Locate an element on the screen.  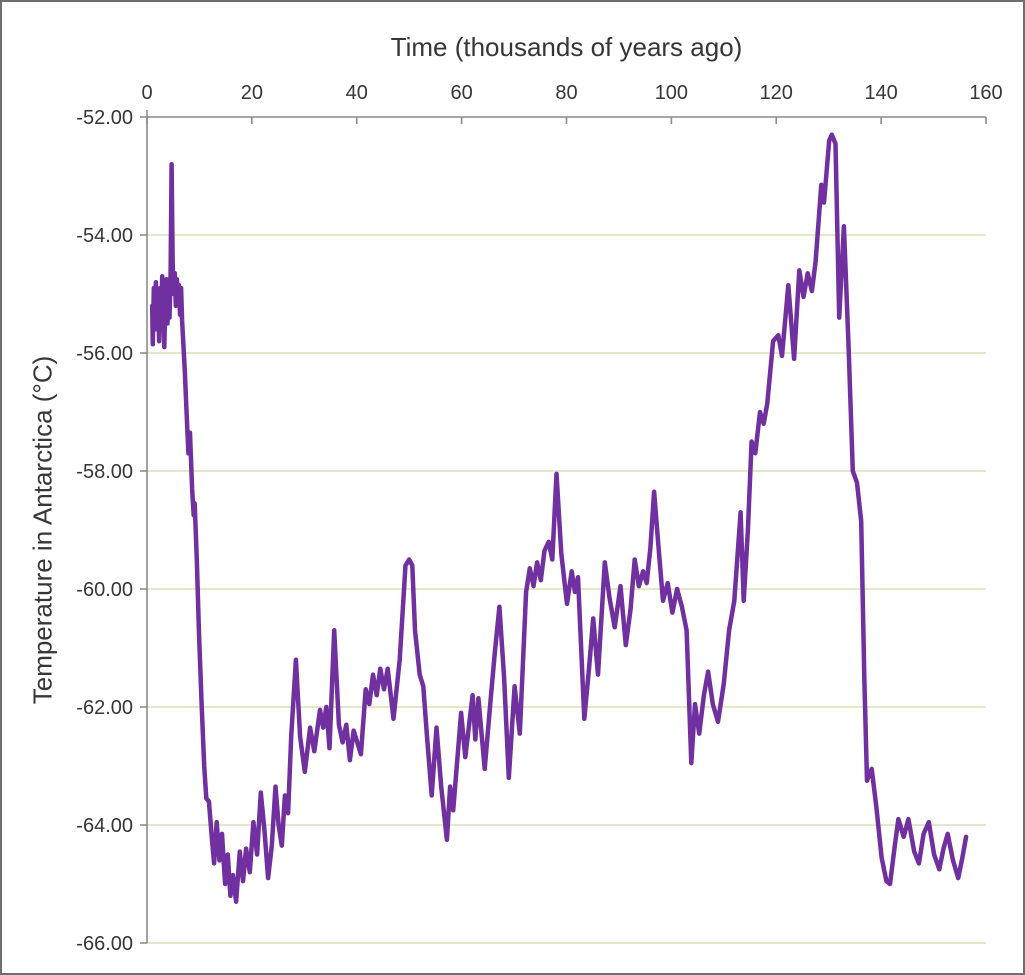
x-tick-label: 140 is located at coordinates (880, 93).